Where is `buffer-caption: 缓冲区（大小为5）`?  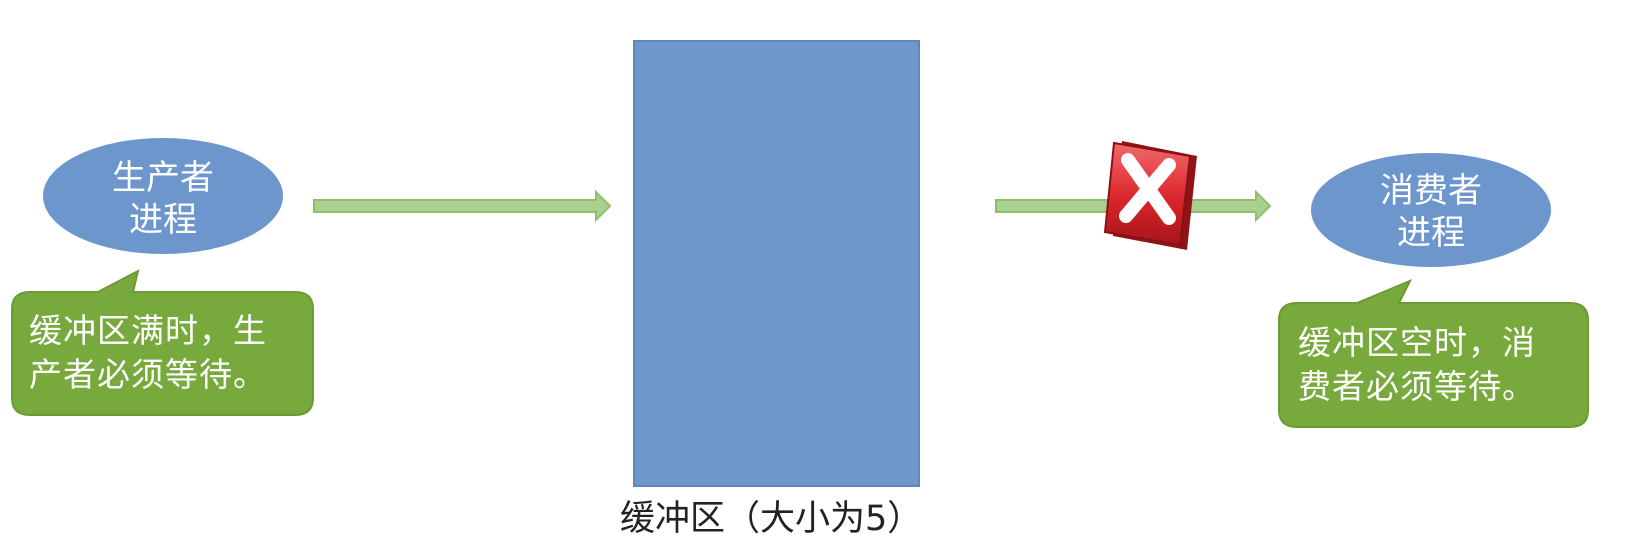 buffer-caption: 缓冲区（大小为5） is located at coordinates (771, 519).